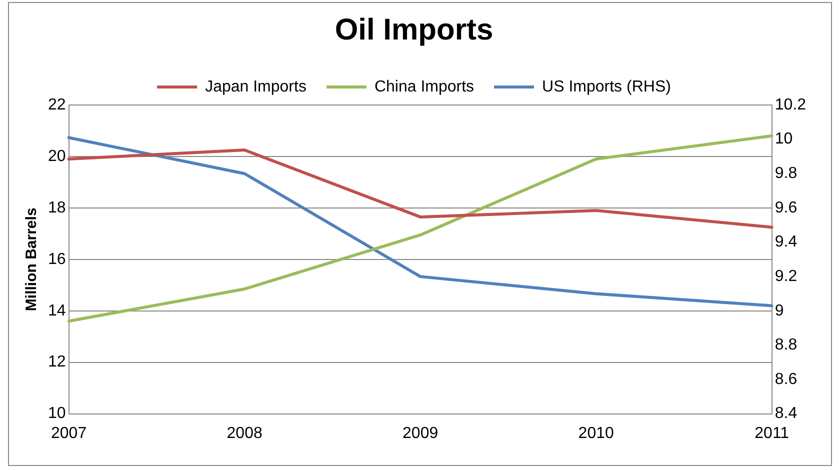  I want to click on y-tick-label: 12, so click(57, 362).